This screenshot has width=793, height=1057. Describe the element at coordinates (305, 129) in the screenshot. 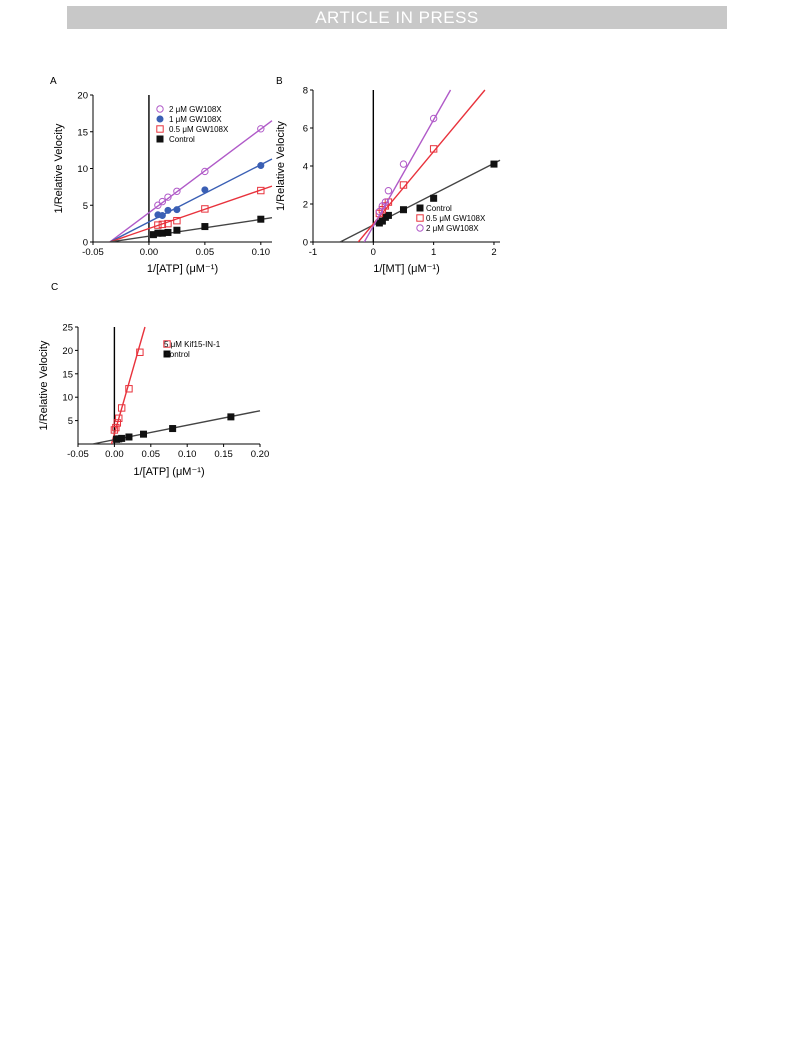

I see `panel-b-y-tick-label: 6` at that location.